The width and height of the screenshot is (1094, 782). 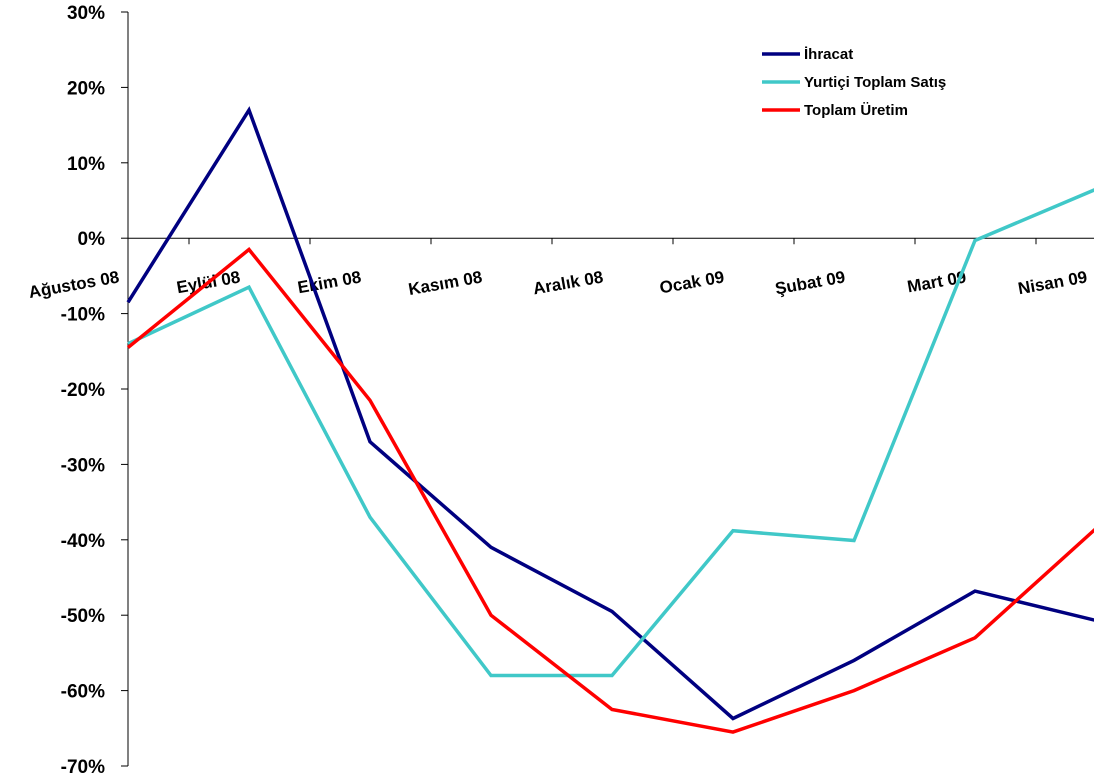 What do you see at coordinates (86, 164) in the screenshot?
I see `y-tick-label: 10%` at bounding box center [86, 164].